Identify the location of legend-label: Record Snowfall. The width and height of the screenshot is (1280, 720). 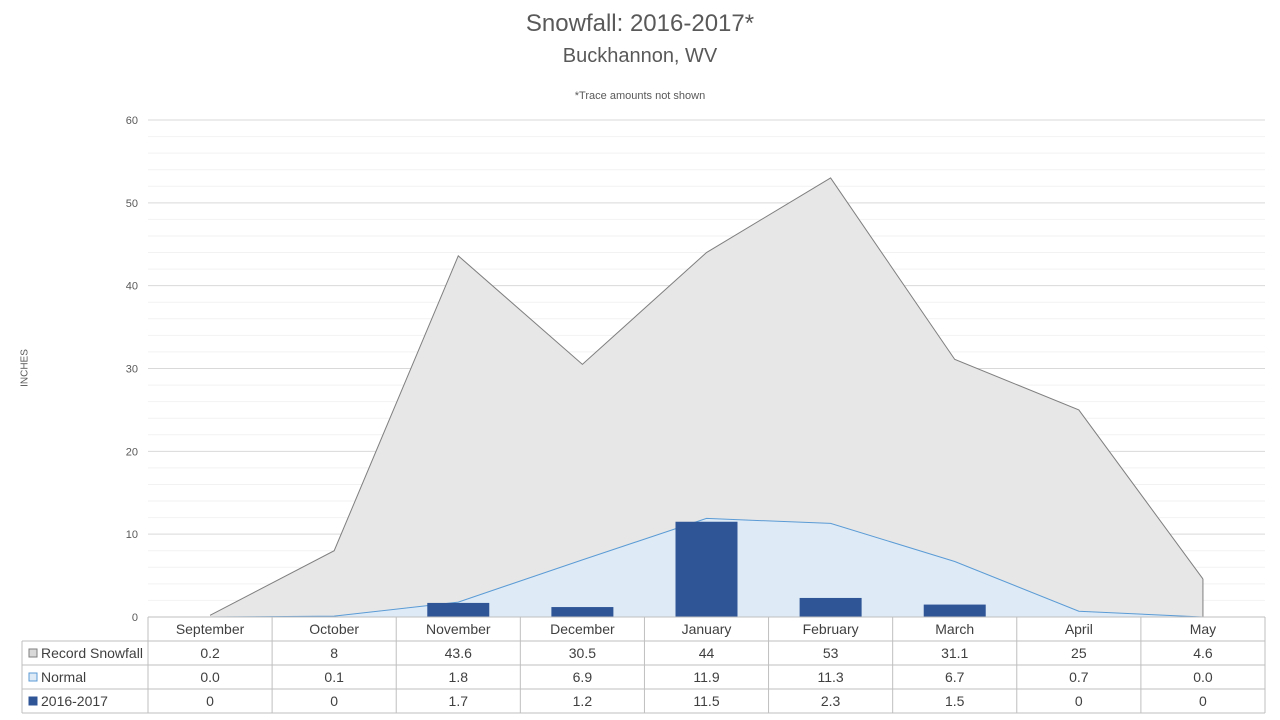
(92, 653).